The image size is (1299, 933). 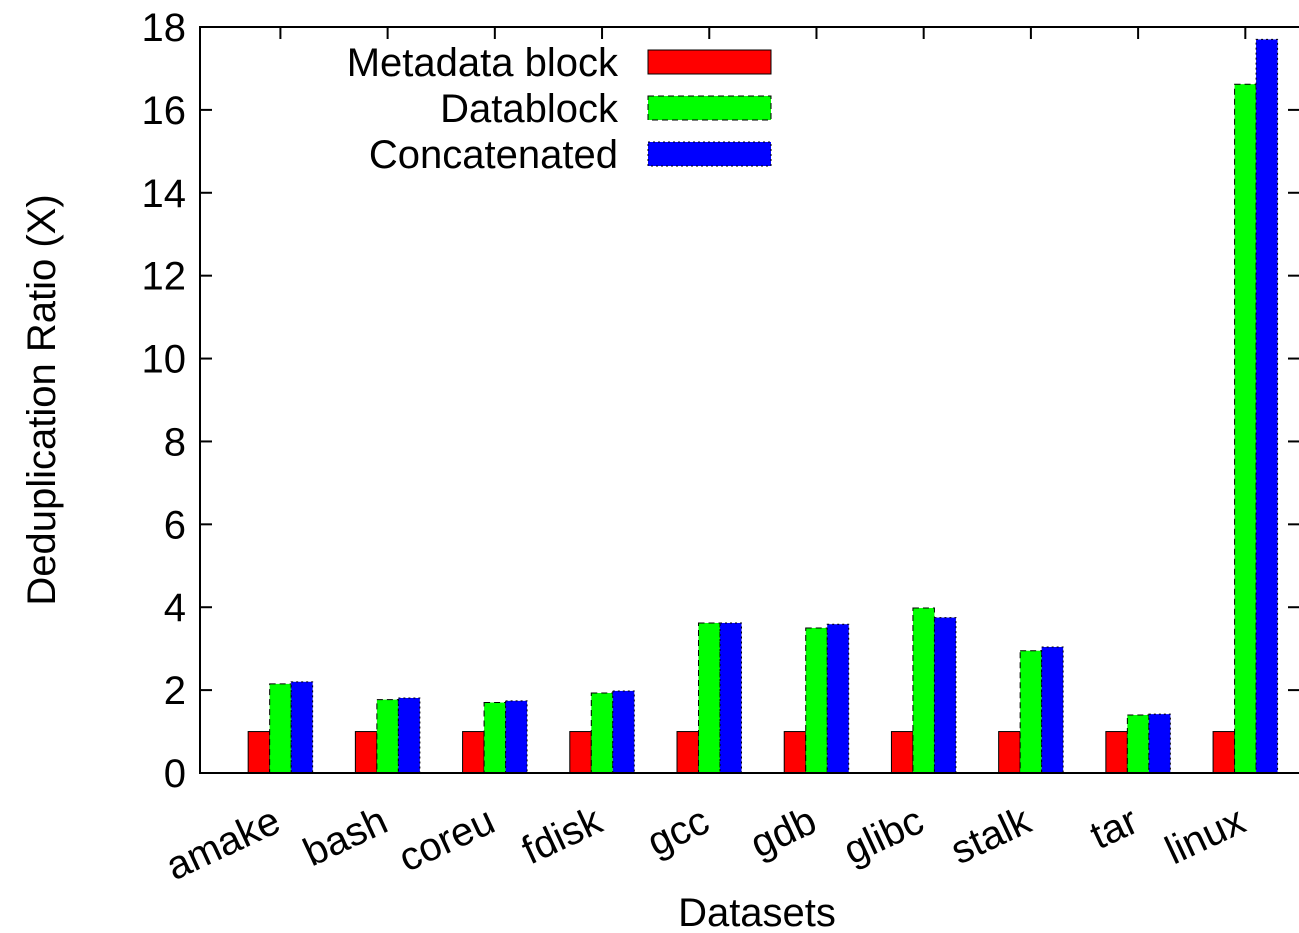 What do you see at coordinates (1205, 835) in the screenshot?
I see `x-tick-label: linux` at bounding box center [1205, 835].